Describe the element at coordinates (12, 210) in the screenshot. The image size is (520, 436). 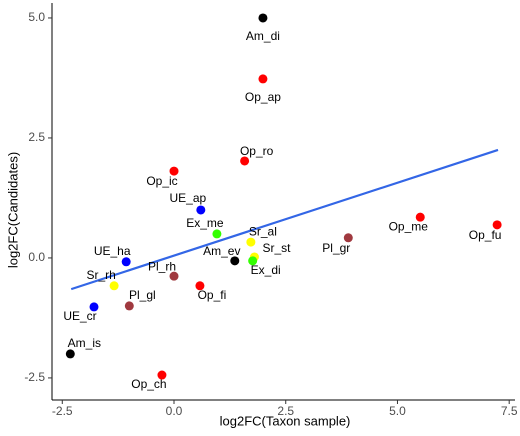
I see `y-axis-title: log2FC(Candidates)` at that location.